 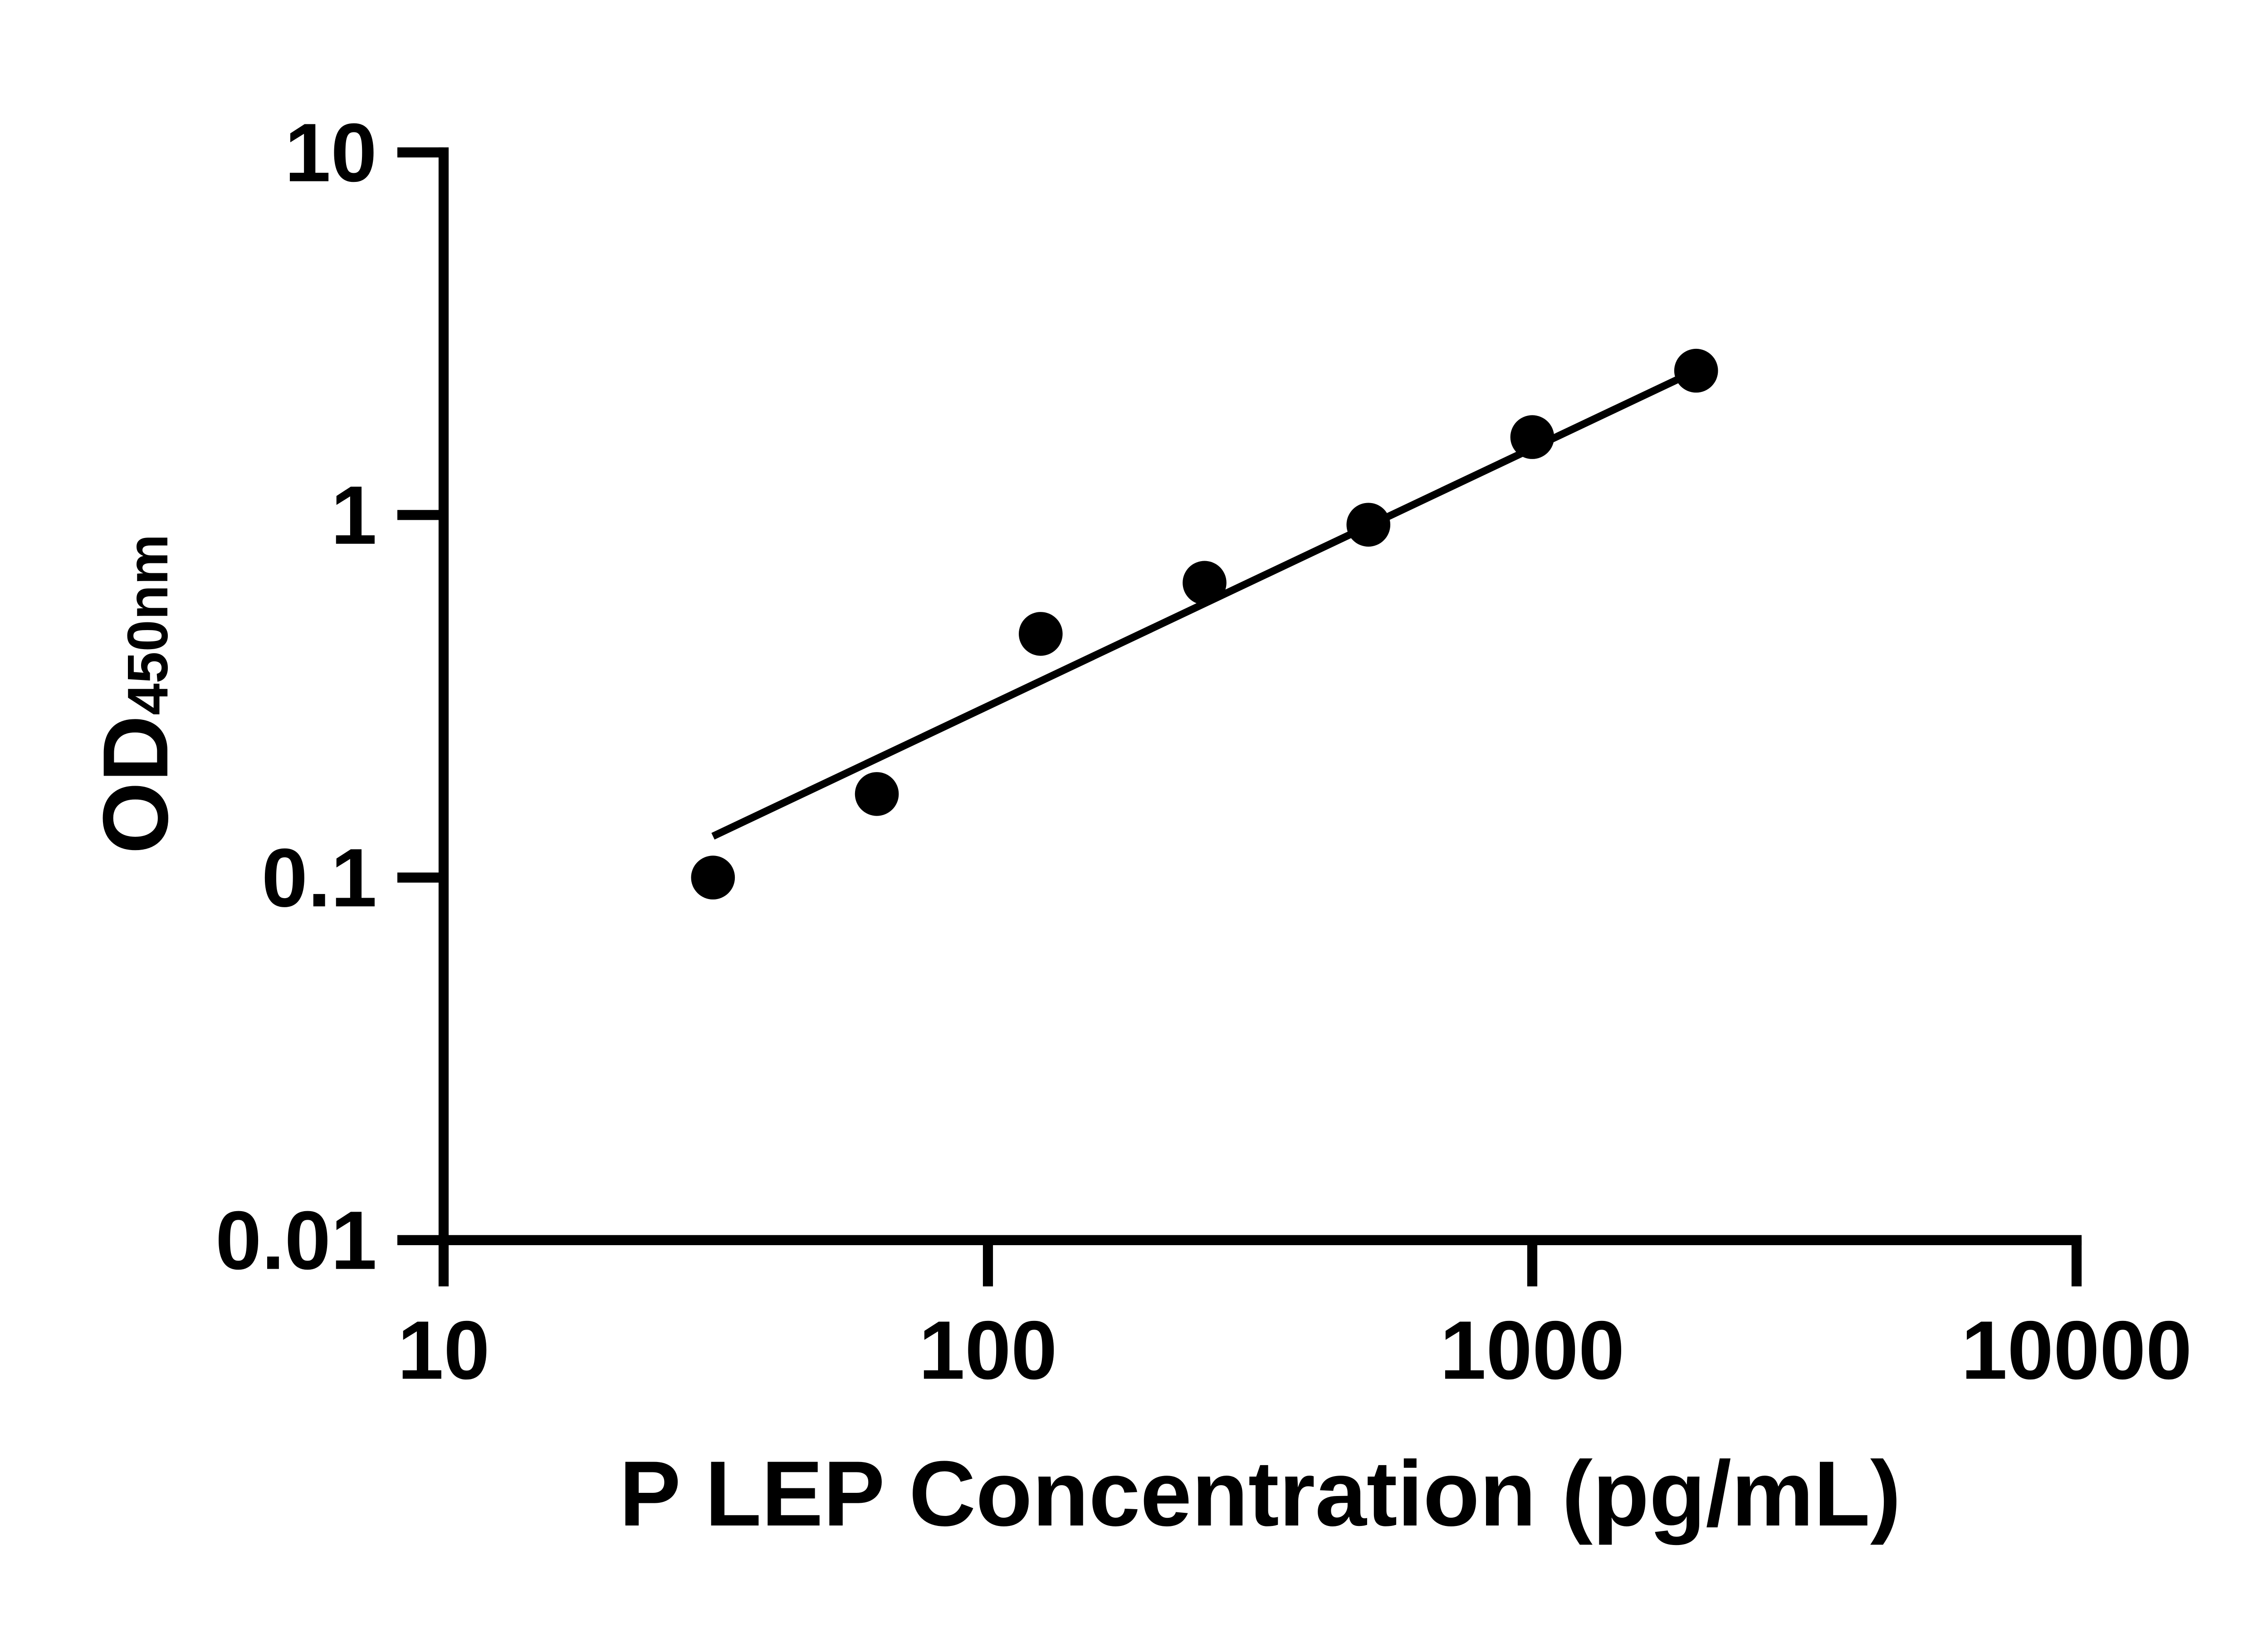 What do you see at coordinates (443, 1350) in the screenshot?
I see `x-tick-label-10: 10` at bounding box center [443, 1350].